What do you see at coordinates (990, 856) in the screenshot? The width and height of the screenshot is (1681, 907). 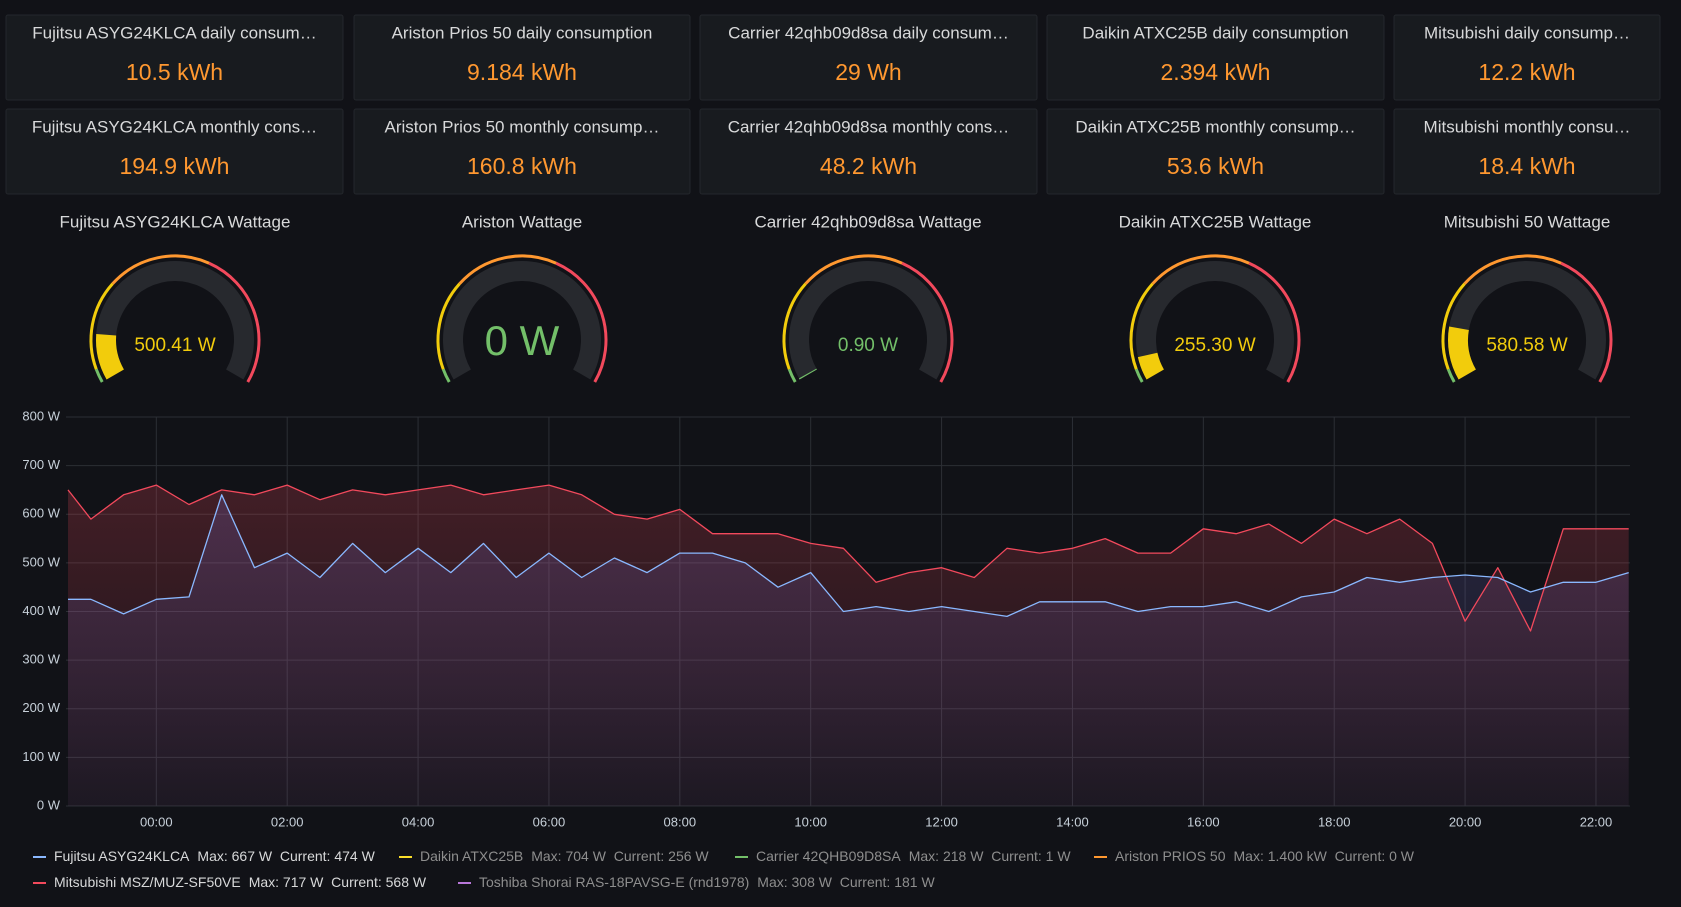 I see `legend-stats: Max: 218 W Current: 1 W` at bounding box center [990, 856].